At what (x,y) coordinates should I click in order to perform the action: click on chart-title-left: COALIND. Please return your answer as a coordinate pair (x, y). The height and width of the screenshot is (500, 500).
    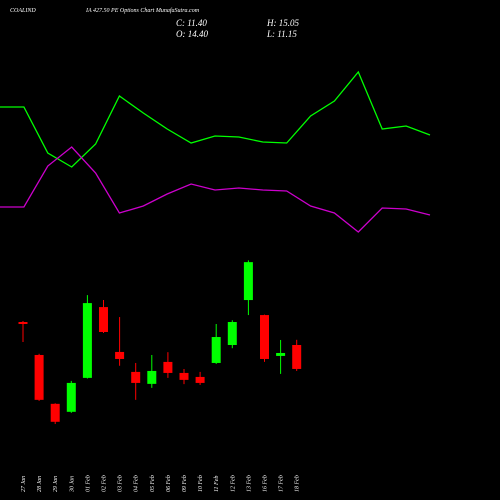
    Looking at the image, I should click on (23, 11).